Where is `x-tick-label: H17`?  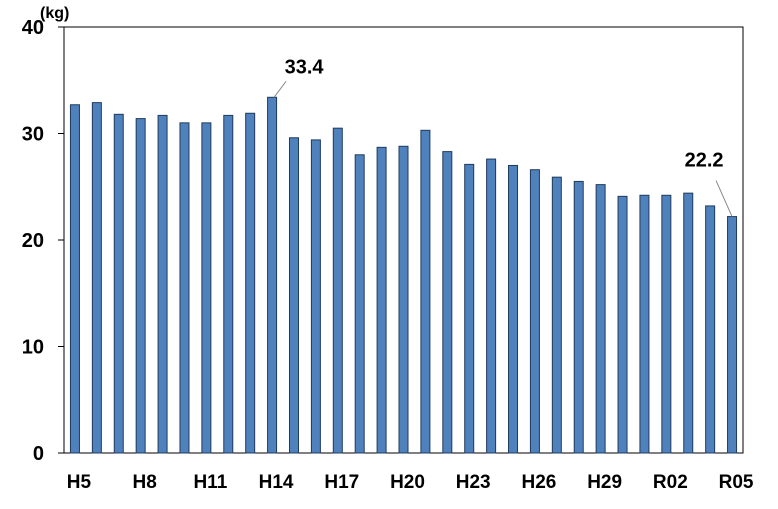 x-tick-label: H17 is located at coordinates (341, 482).